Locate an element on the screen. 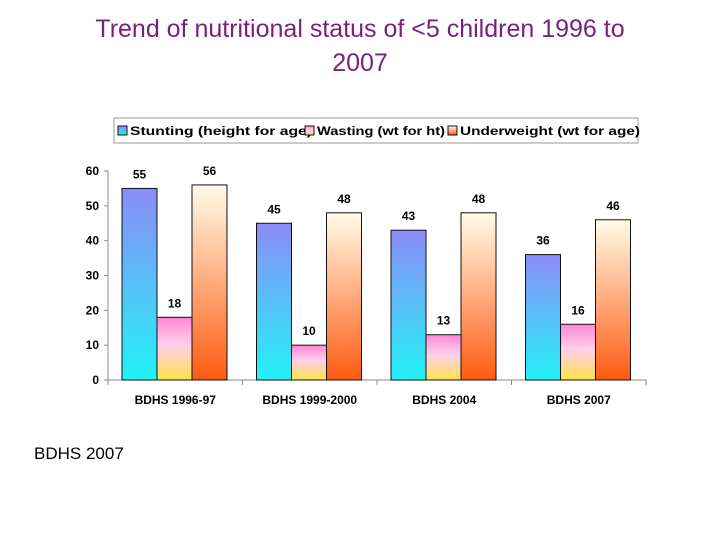  data-label-wasting-bdhs-2007: 16 is located at coordinates (578, 310).